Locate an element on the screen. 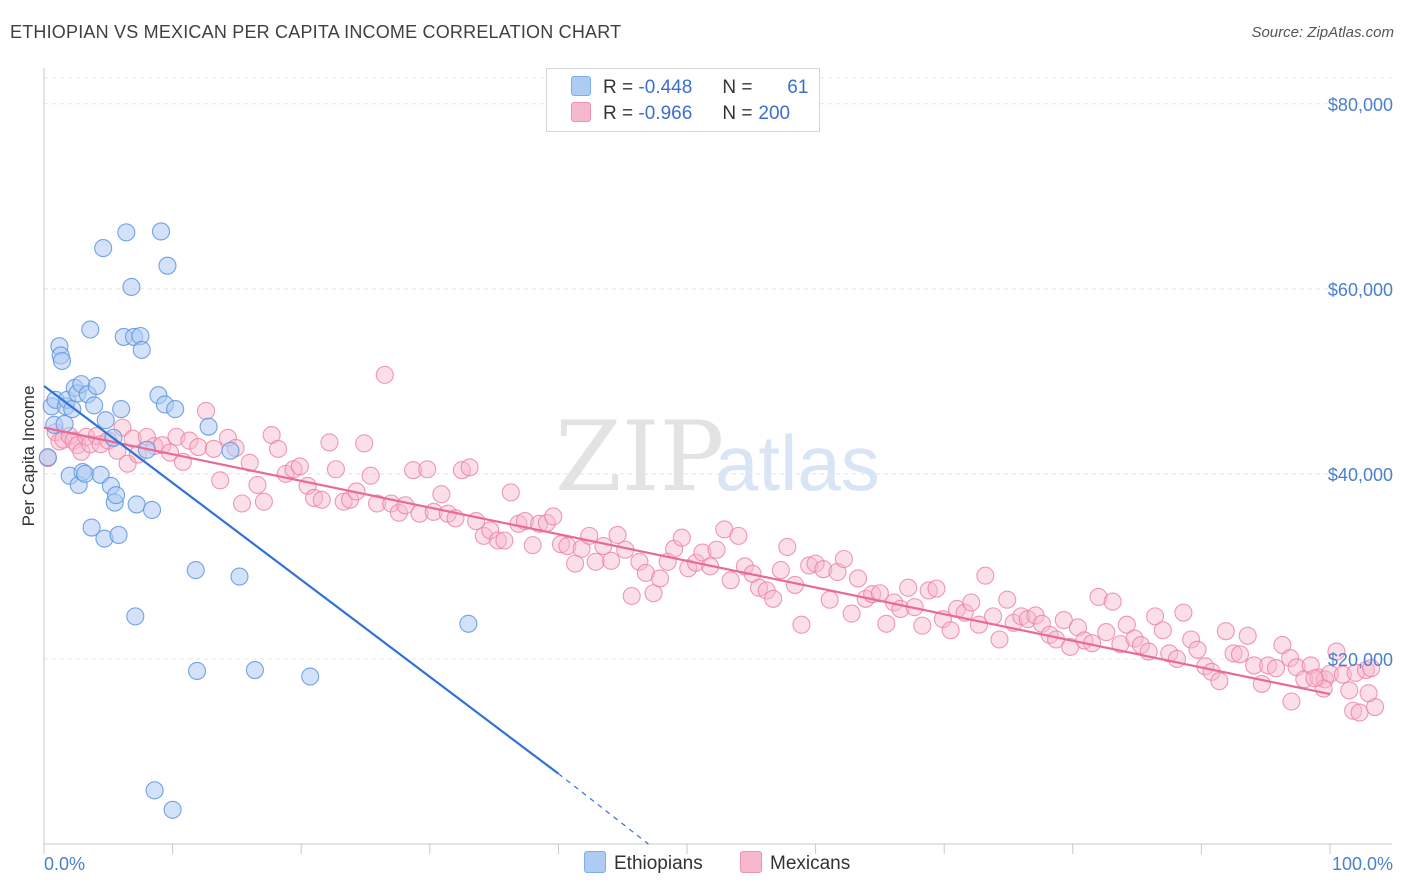 The height and width of the screenshot is (892, 1406). x-tick-label-start: 0.0% is located at coordinates (64, 864).